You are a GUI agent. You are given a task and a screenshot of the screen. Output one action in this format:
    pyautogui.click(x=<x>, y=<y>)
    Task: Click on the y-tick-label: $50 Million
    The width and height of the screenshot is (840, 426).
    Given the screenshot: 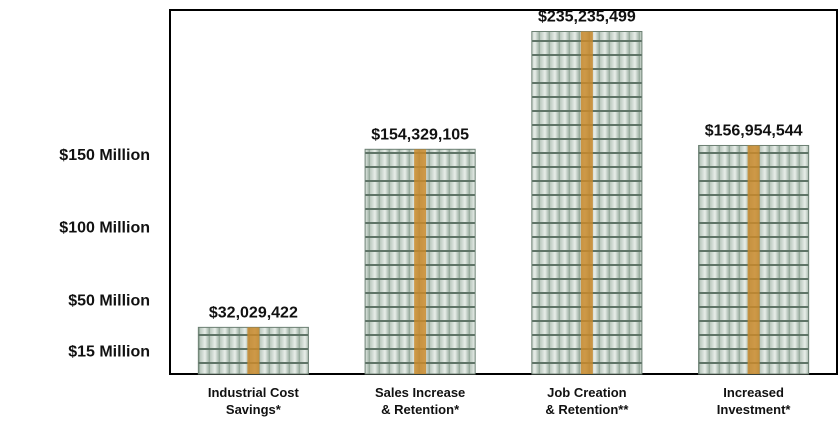 What is the action you would take?
    pyautogui.click(x=109, y=300)
    